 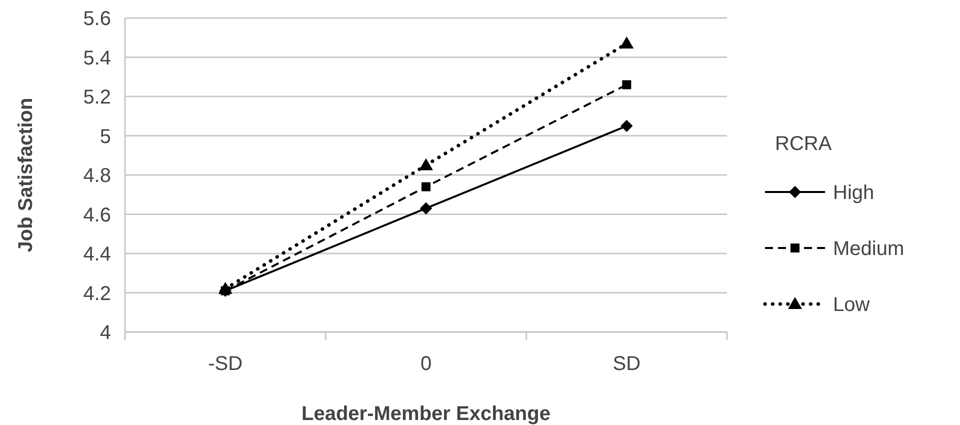 I want to click on legend-title: RCRA, so click(x=803, y=144).